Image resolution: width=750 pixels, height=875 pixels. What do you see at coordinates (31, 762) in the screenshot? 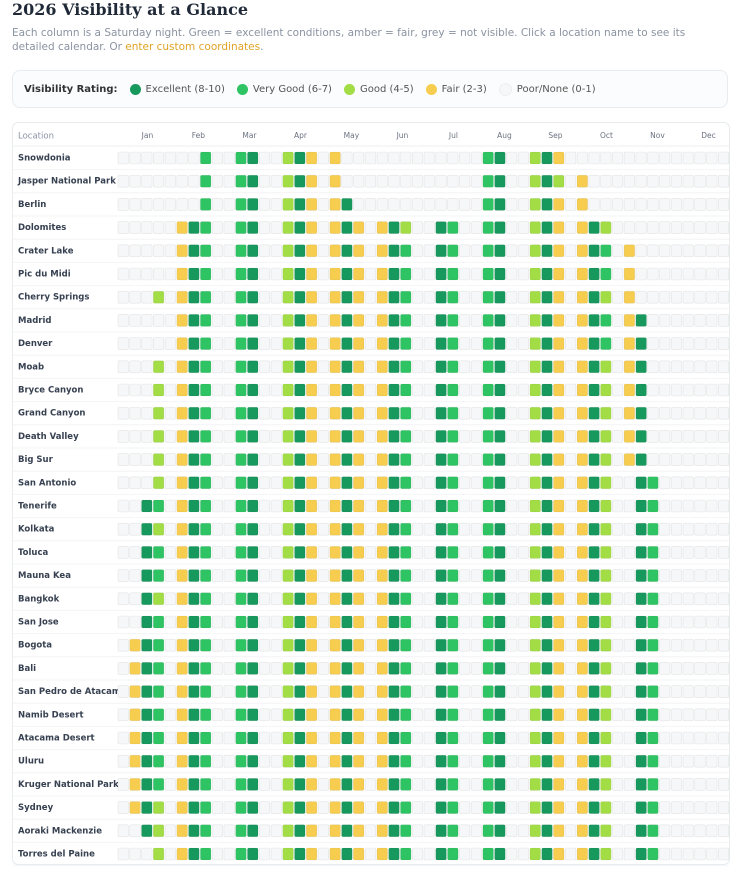
I see `location-name: Uluru` at bounding box center [31, 762].